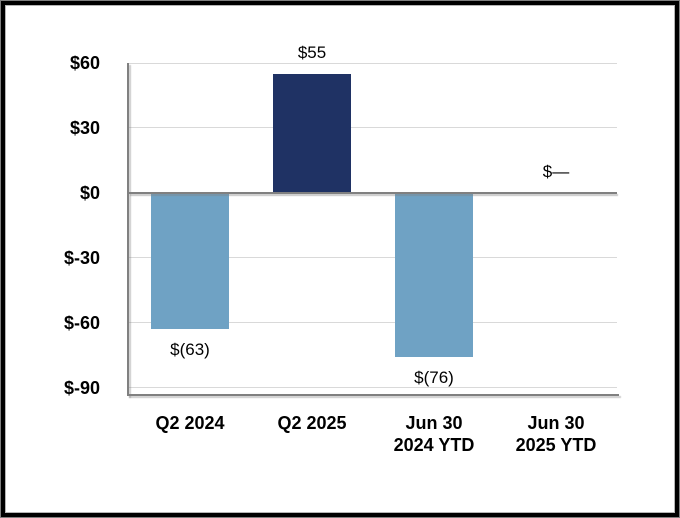 The width and height of the screenshot is (680, 518). What do you see at coordinates (84, 63) in the screenshot?
I see `y-tick-label: $60` at bounding box center [84, 63].